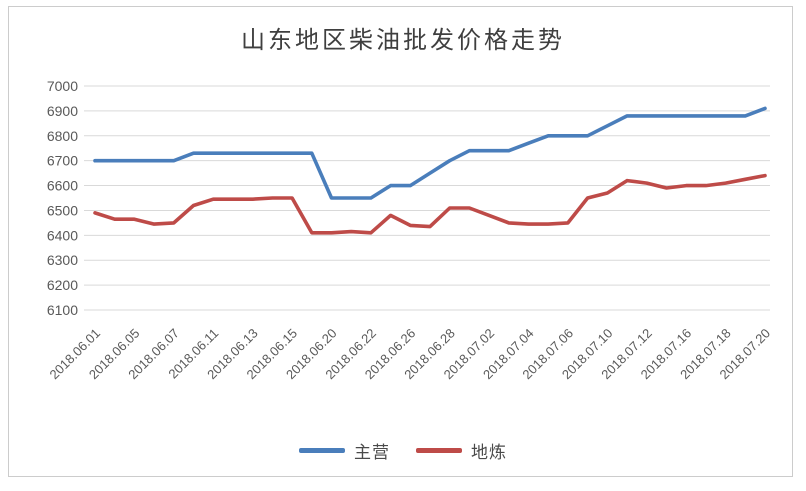  I want to click on legend-swatch-main, so click(322, 450).